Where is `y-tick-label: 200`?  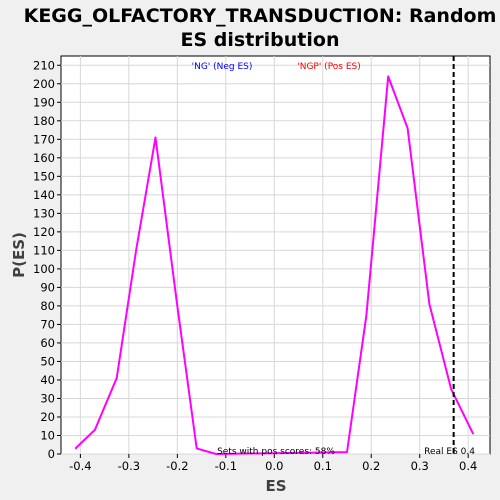 y-tick-label: 200 is located at coordinates (44, 84).